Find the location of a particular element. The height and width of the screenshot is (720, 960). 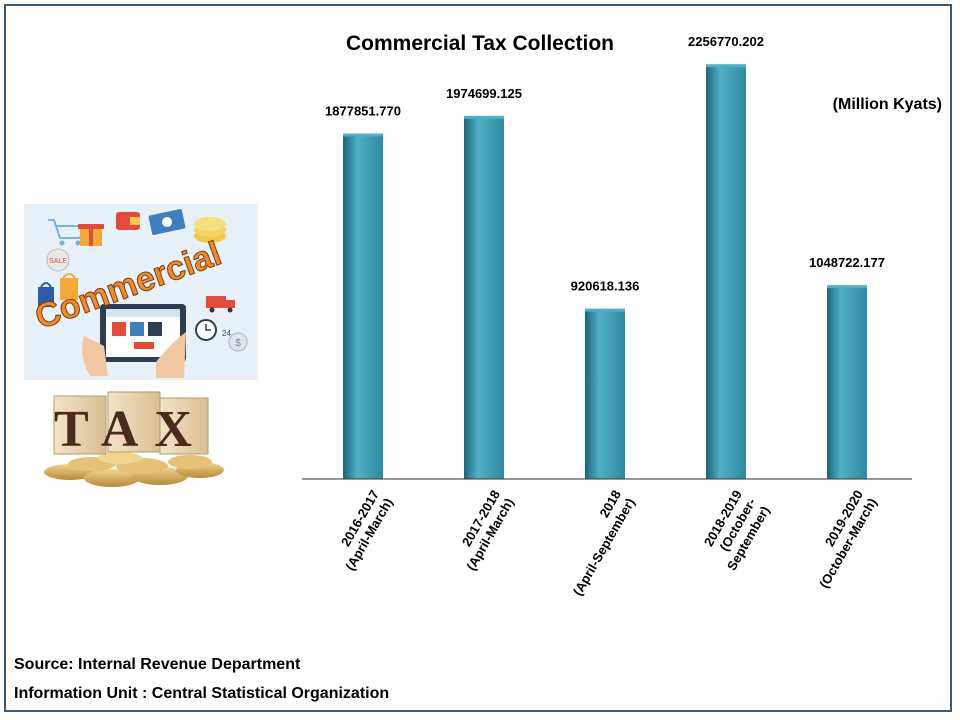

price-tag-icon: $ is located at coordinates (238, 342).